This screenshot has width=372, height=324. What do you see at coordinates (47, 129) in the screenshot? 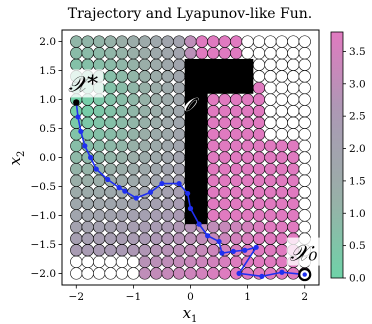
I see `y-tick-label: 0.5` at bounding box center [47, 129].